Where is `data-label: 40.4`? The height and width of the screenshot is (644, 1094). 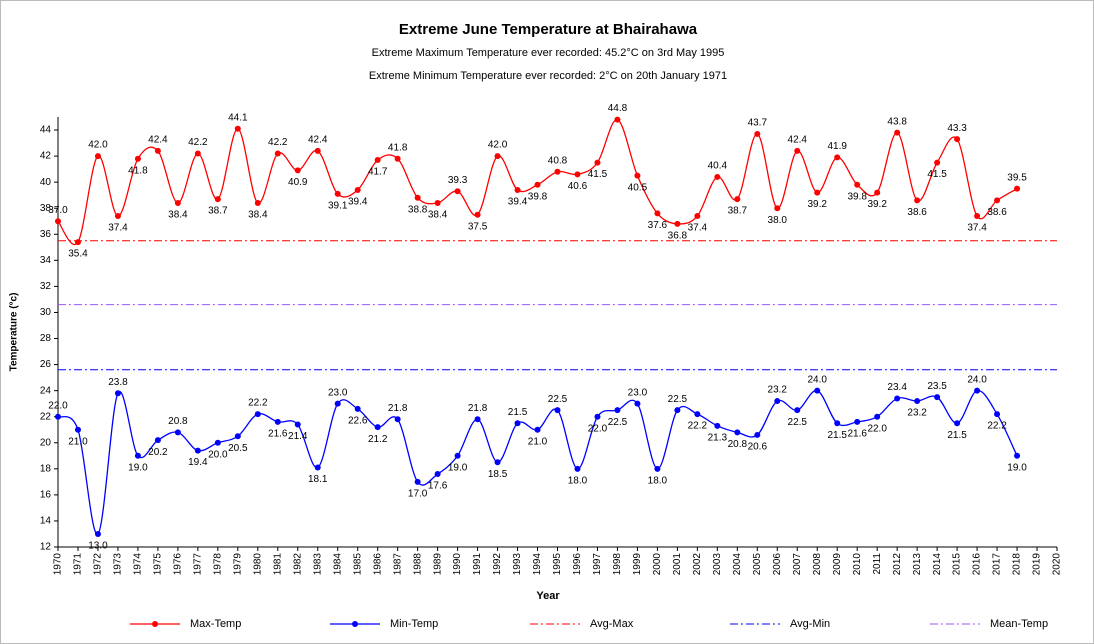 data-label: 40.4 is located at coordinates (718, 166).